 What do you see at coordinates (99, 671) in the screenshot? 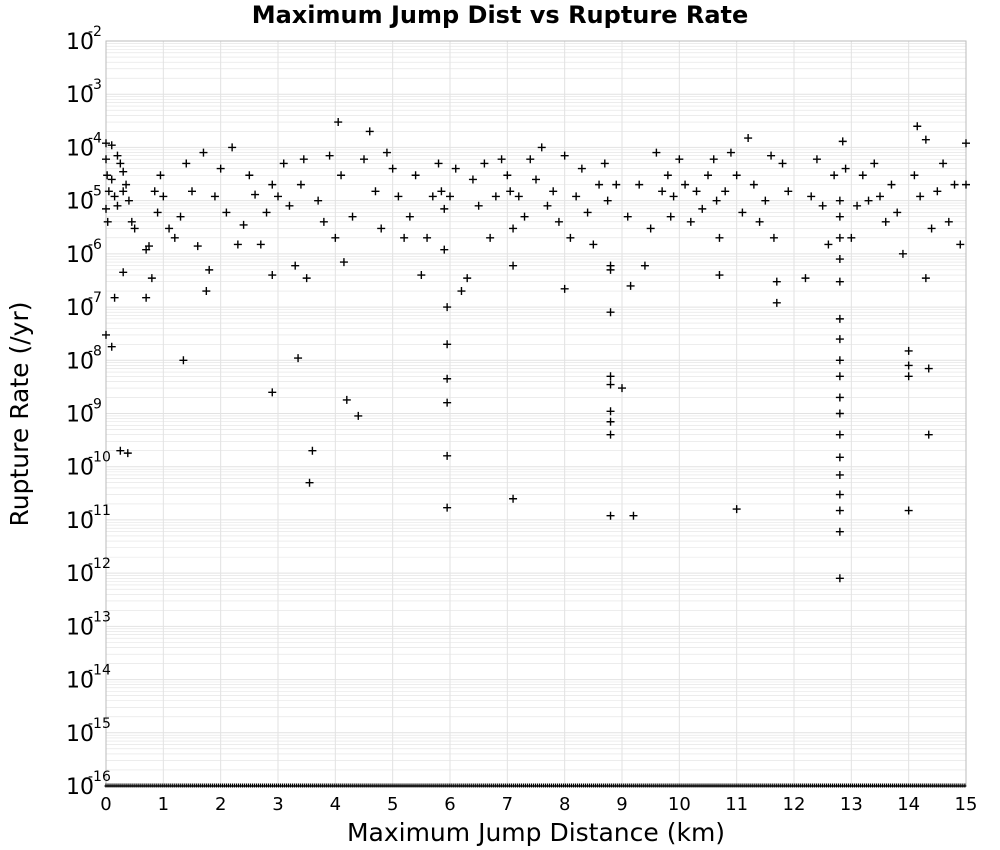
I see `y-tick-exponent: -14` at bounding box center [99, 671].